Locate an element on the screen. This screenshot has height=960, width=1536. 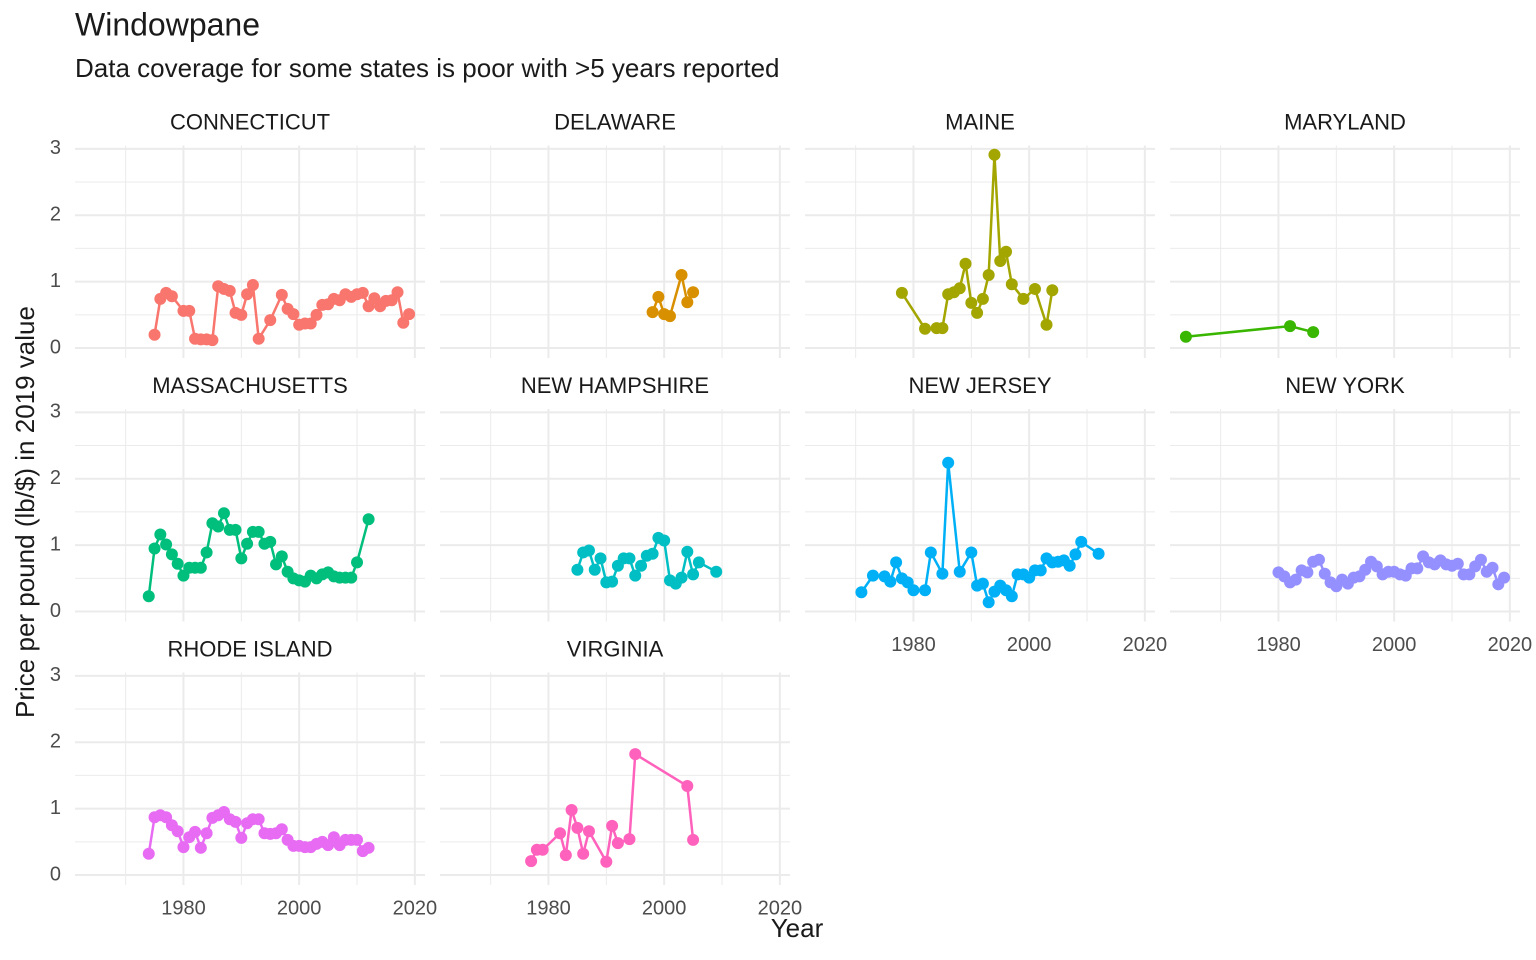
series-line is located at coordinates (612, 809).